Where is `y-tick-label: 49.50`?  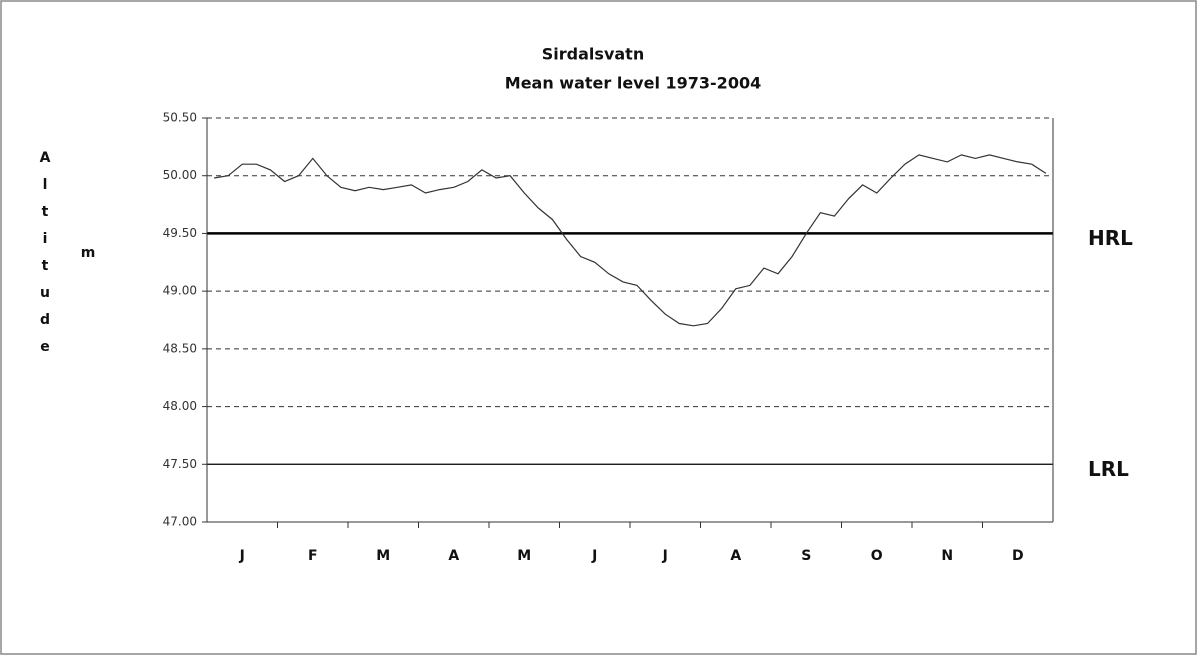 y-tick-label: 49.50 is located at coordinates (180, 233).